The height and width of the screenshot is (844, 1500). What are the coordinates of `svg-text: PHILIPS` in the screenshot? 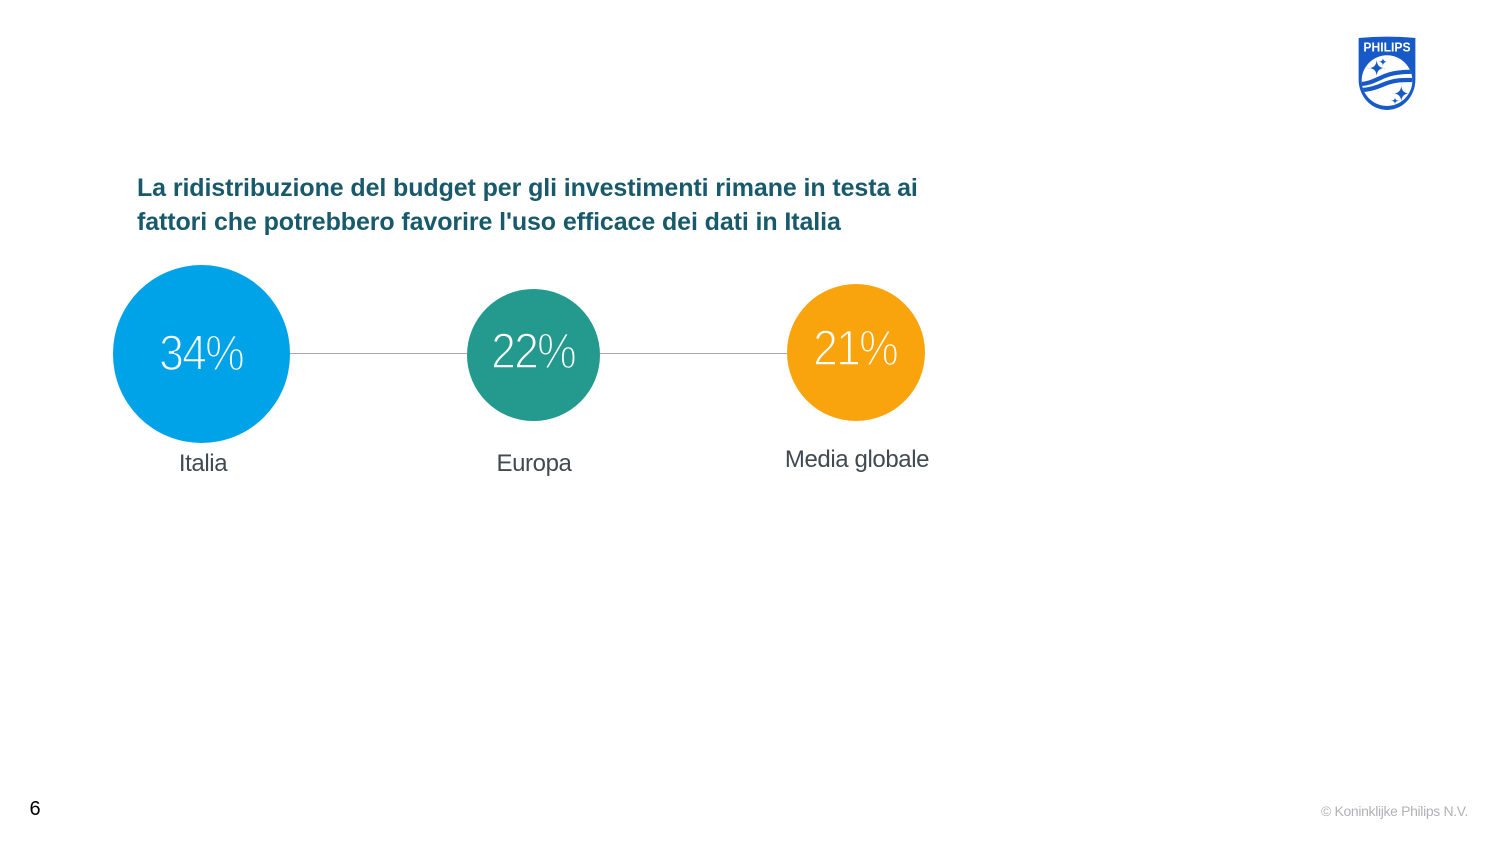 It's located at (1387, 48).